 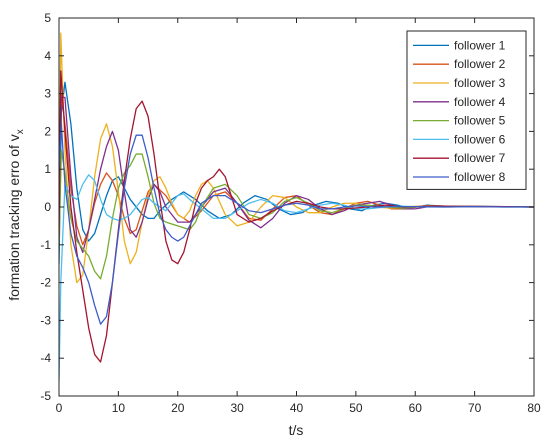 What do you see at coordinates (480, 45) in the screenshot?
I see `legend-label-1: follower 1` at bounding box center [480, 45].